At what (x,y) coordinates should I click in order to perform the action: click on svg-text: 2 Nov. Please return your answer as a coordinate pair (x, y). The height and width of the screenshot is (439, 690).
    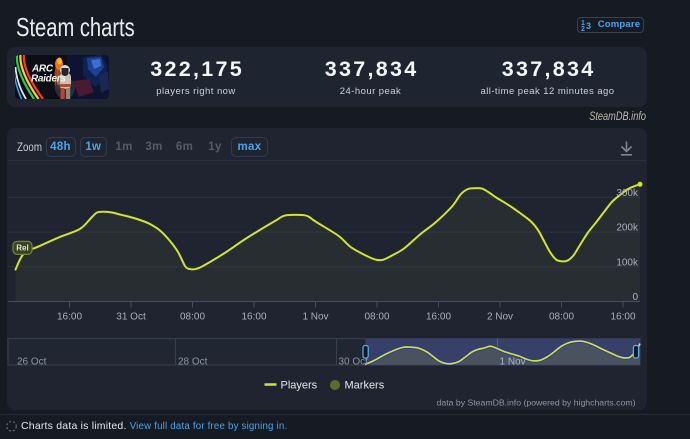
    Looking at the image, I should click on (500, 317).